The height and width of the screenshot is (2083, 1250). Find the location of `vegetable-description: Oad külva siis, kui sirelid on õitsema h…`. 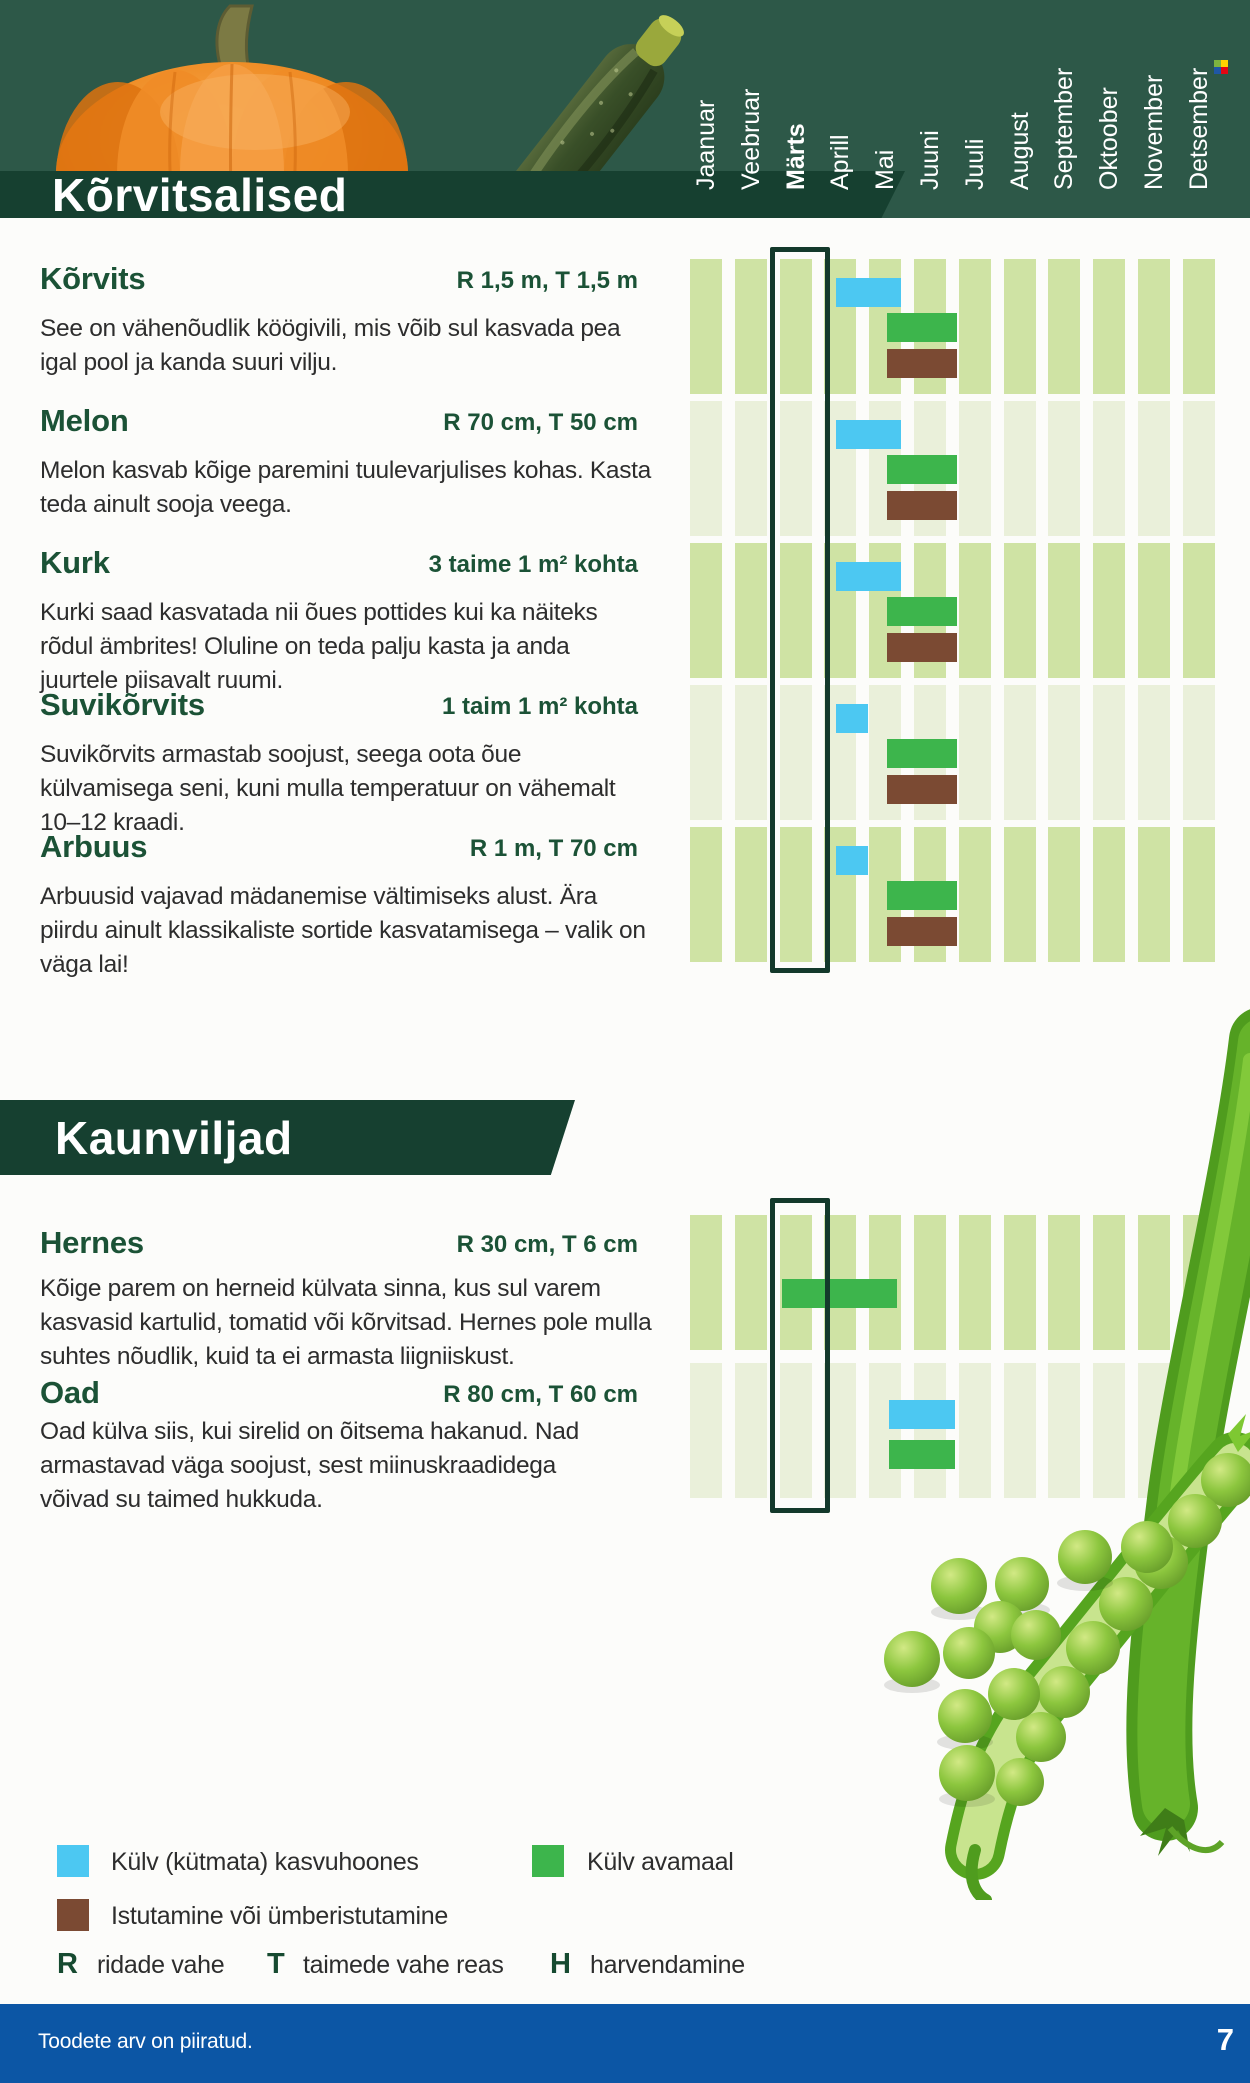

vegetable-description: Oad külva siis, kui sirelid on õitsema h… is located at coordinates (309, 1465).